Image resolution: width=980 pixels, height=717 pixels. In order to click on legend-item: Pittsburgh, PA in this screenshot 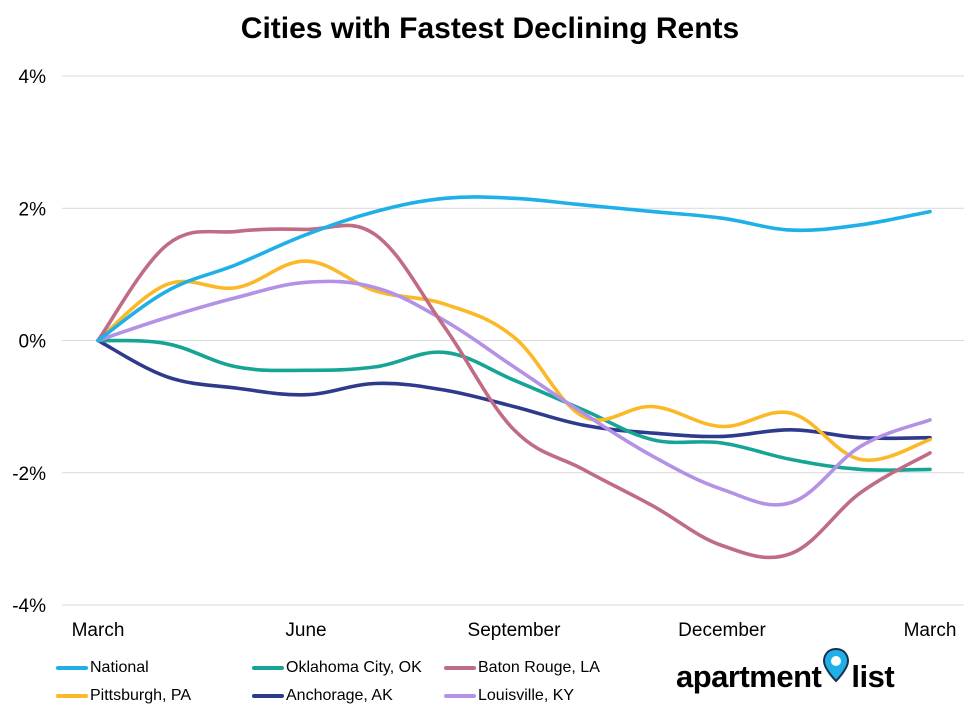, I will do `click(123, 696)`.